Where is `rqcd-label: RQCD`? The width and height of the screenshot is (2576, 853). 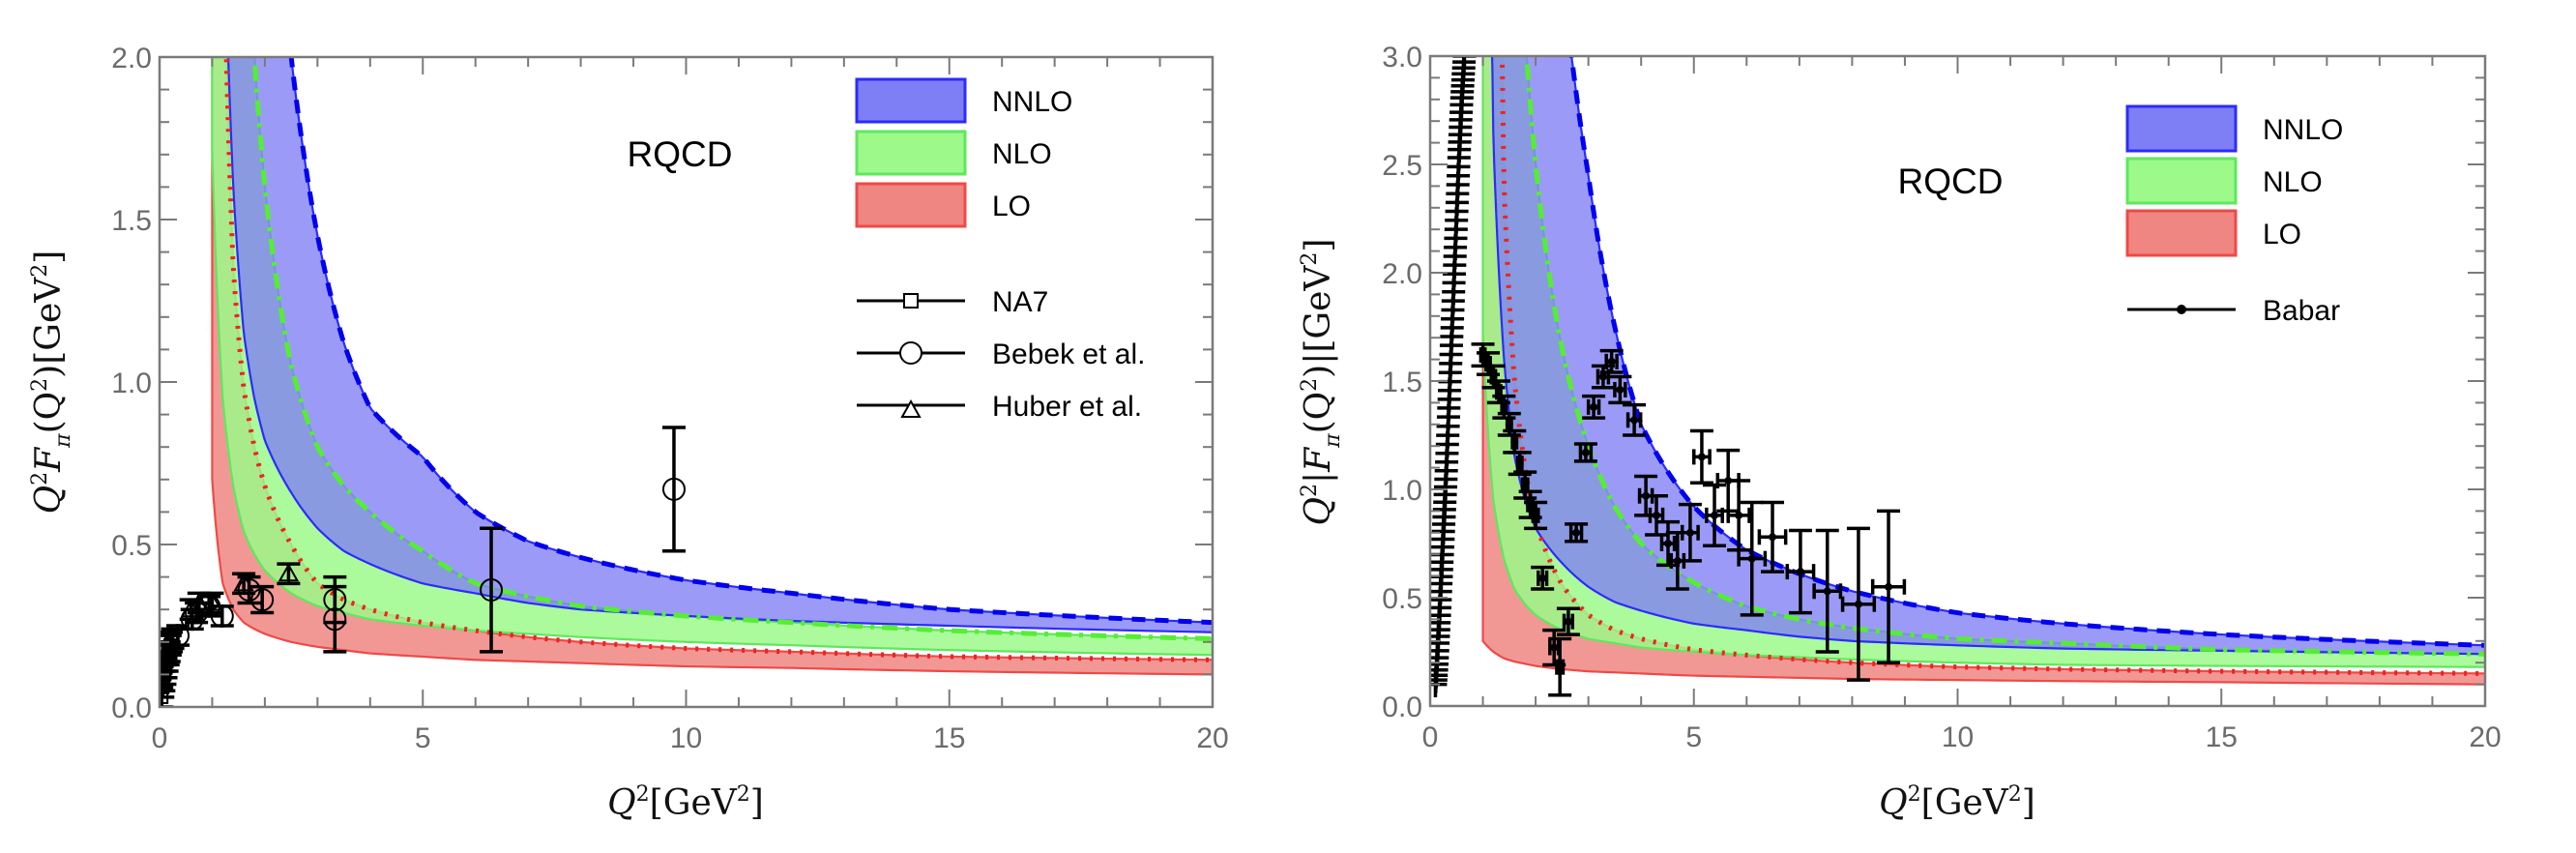 rqcd-label: RQCD is located at coordinates (680, 154).